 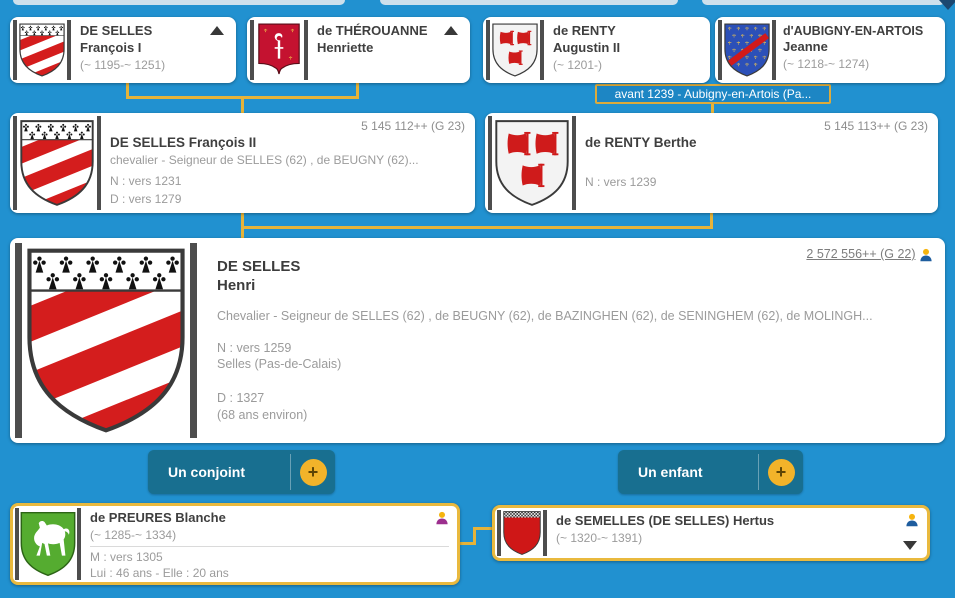 What do you see at coordinates (876, 126) in the screenshot?
I see `sosa-number: 5 145 113++ (G 23)` at bounding box center [876, 126].